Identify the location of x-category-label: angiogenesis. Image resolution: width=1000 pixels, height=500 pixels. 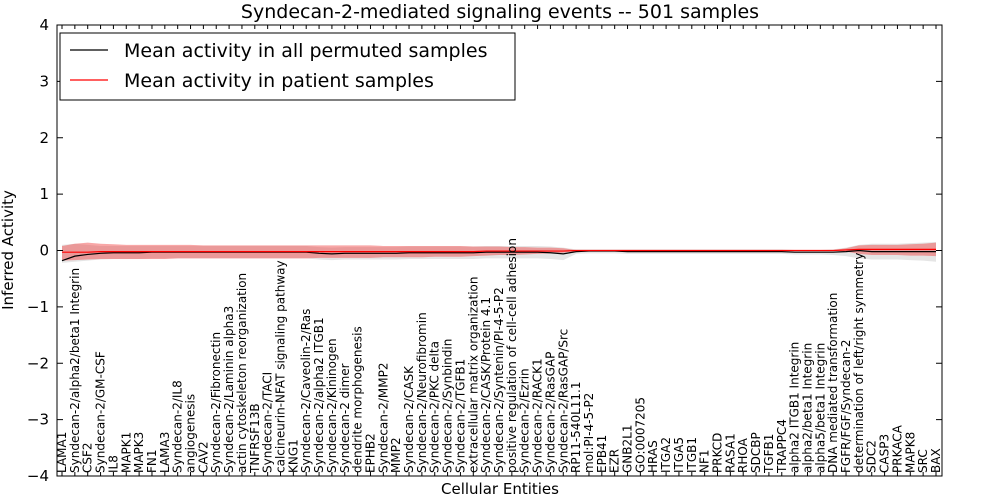
(191, 433).